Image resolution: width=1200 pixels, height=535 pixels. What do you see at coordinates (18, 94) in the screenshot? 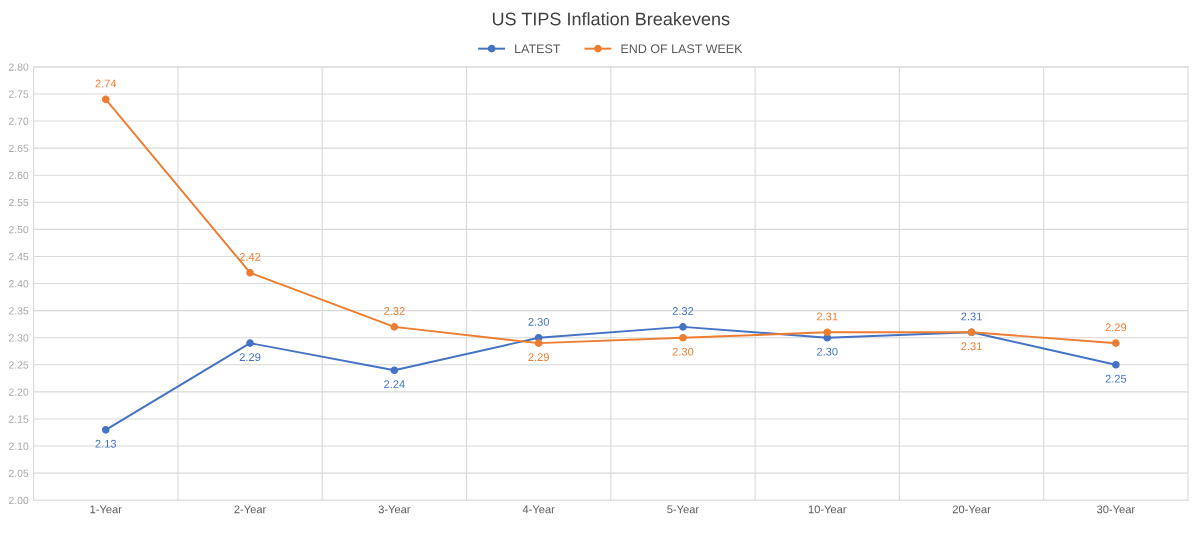
I see `y-tick-label: 2.75` at bounding box center [18, 94].